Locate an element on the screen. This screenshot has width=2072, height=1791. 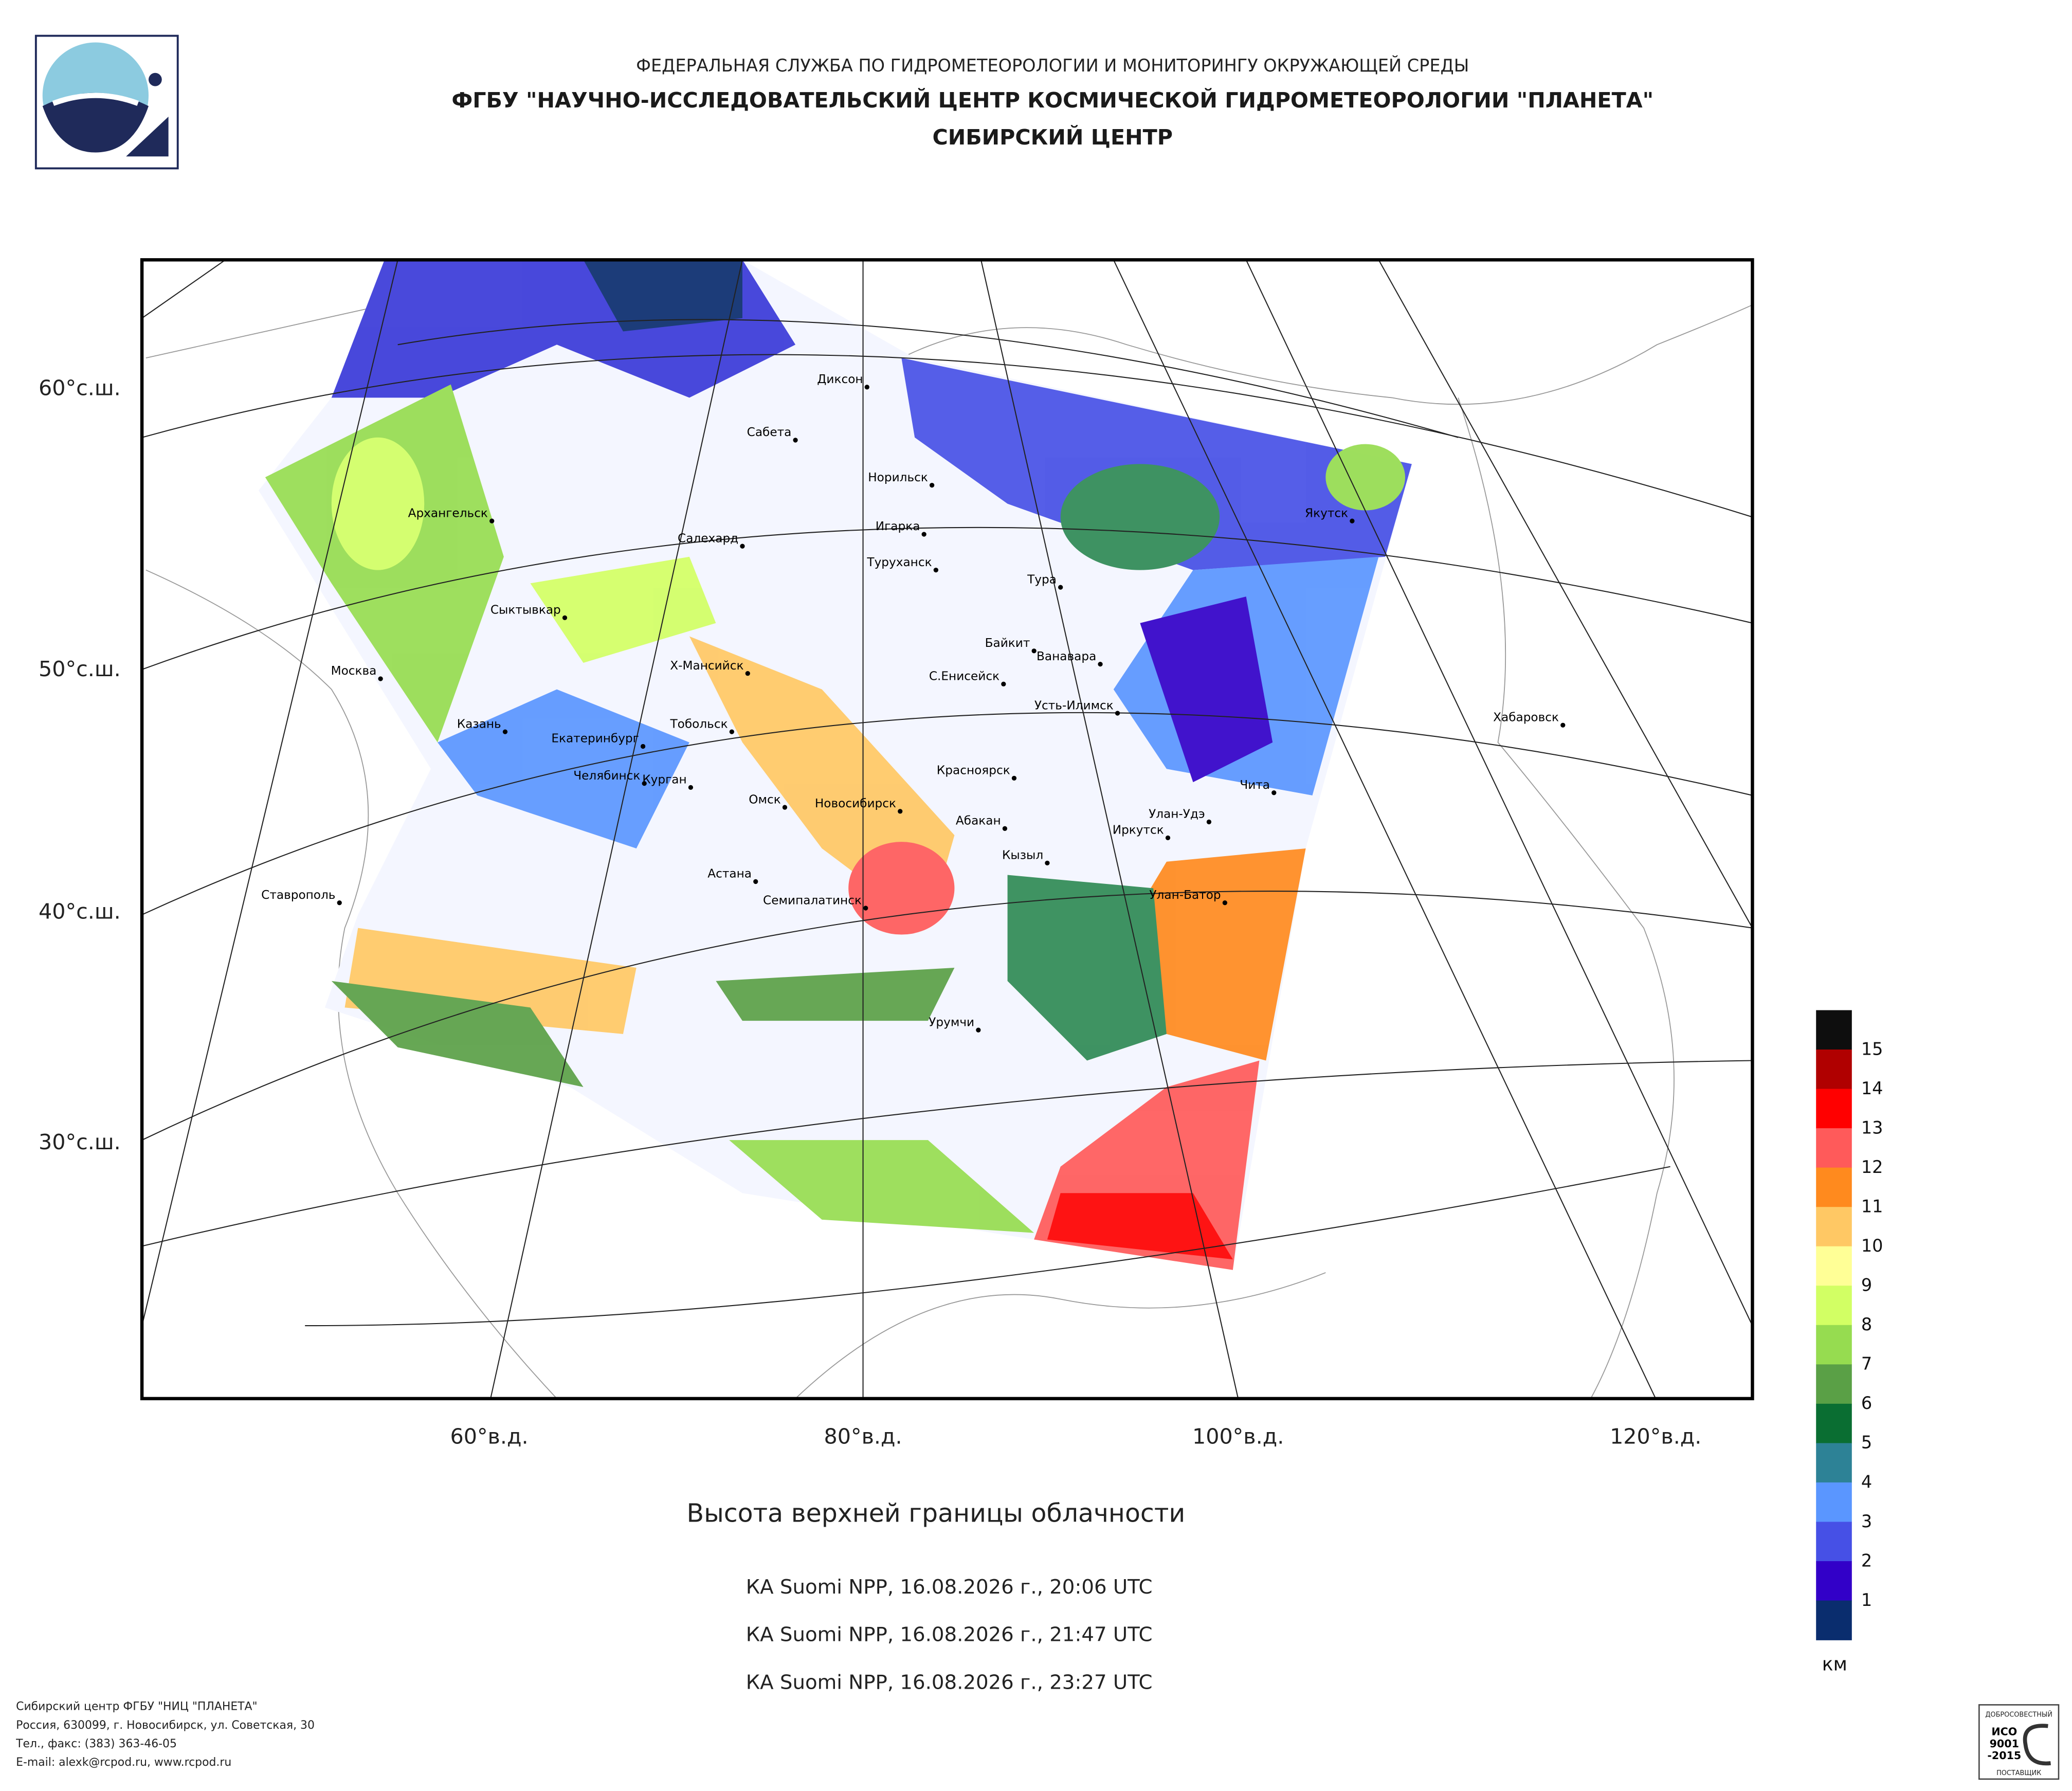
iso-badge: ДОБРОСОВЕСТНЫЙ ИСО 9001 -2015 ПОСТАВЩИК is located at coordinates (2019, 1742).